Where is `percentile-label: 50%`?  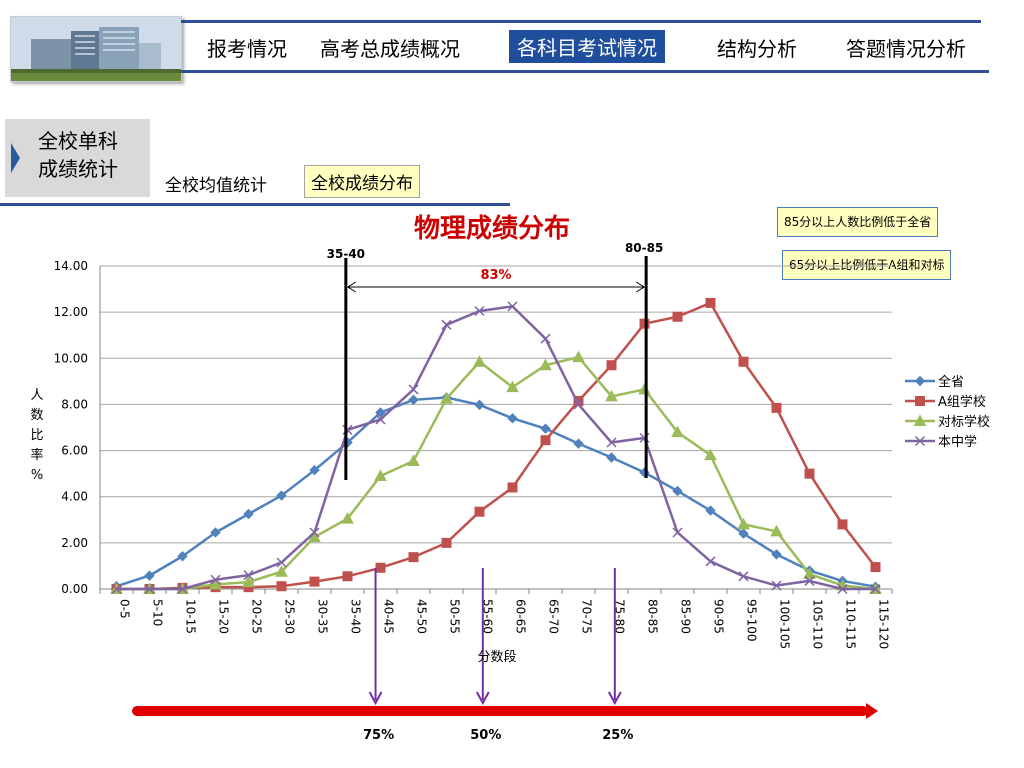
percentile-label: 50% is located at coordinates (485, 735).